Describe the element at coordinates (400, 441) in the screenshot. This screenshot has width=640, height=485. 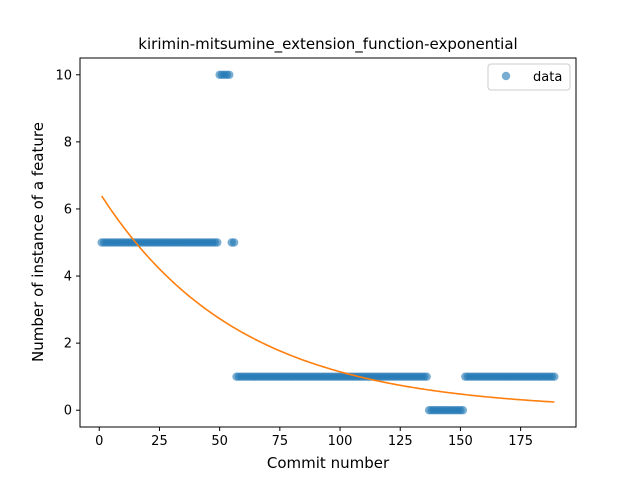
I see `x-tick-label: 125` at that location.